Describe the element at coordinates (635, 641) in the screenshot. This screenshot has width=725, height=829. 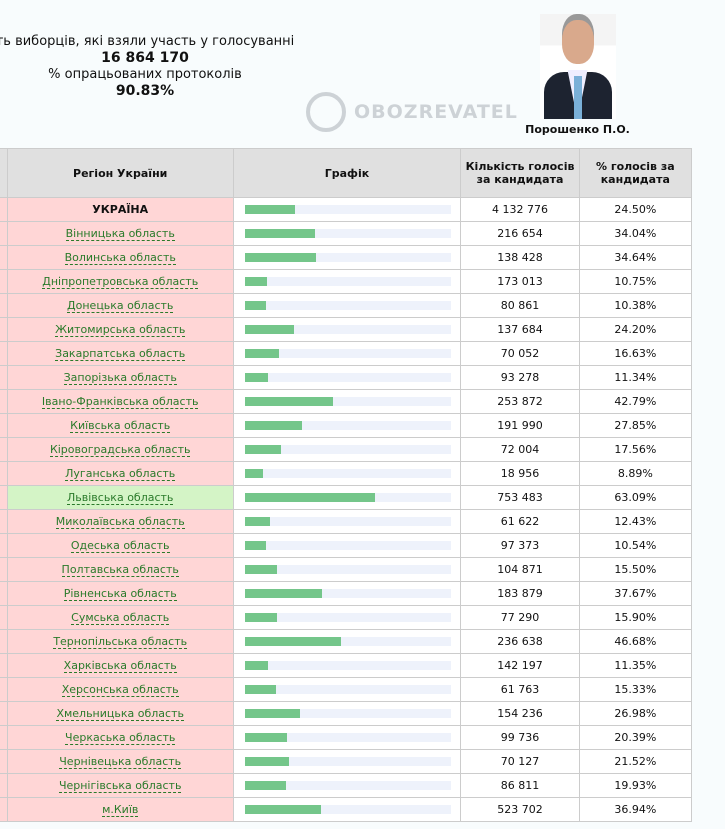
I see `percent-cell: 46.68%` at that location.